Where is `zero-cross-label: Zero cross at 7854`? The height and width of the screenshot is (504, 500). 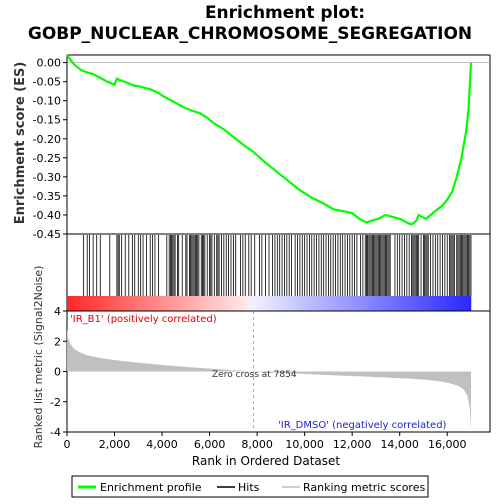 zero-cross-label: Zero cross at 7854 is located at coordinates (254, 375).